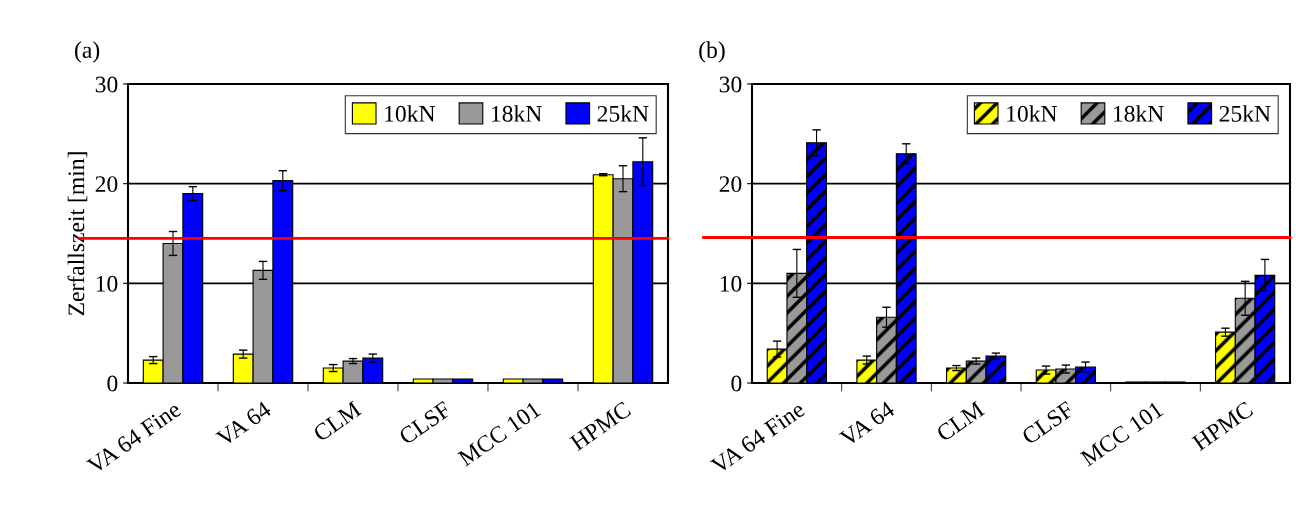  Describe the element at coordinates (712, 52) in the screenshot. I see `chart-title: (b)` at that location.